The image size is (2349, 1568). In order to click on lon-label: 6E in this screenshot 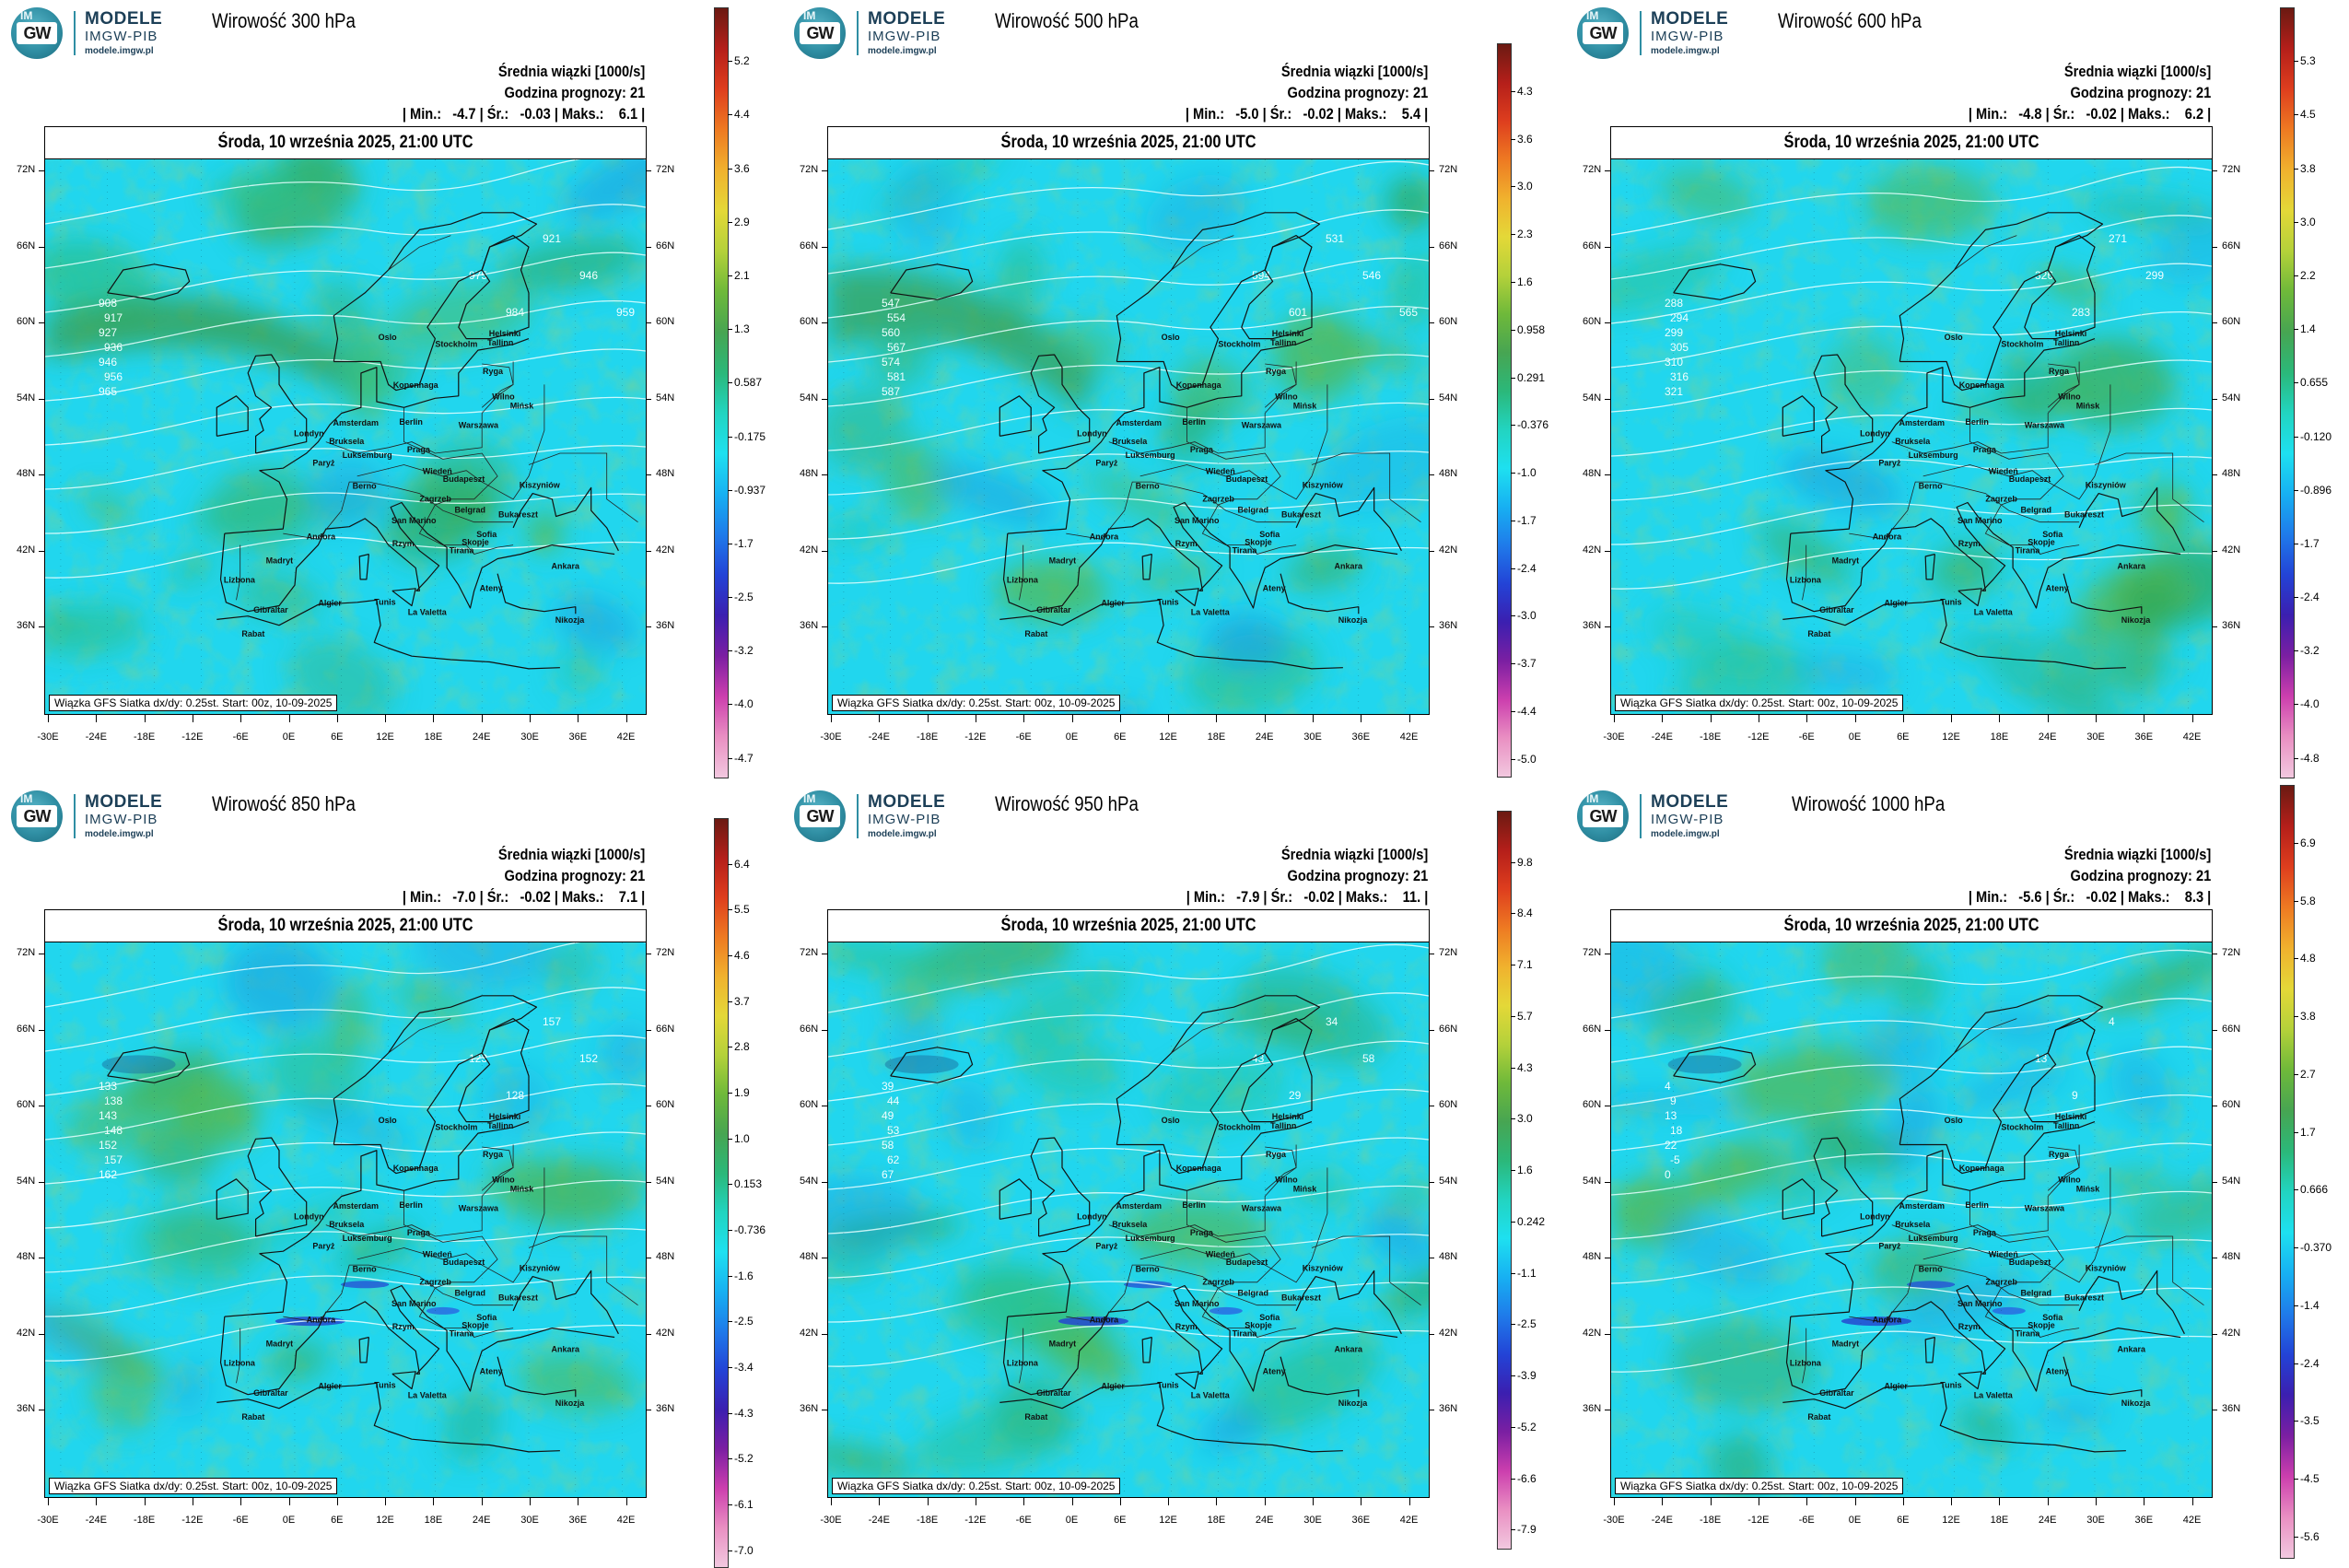, I will do `click(1903, 1520)`.